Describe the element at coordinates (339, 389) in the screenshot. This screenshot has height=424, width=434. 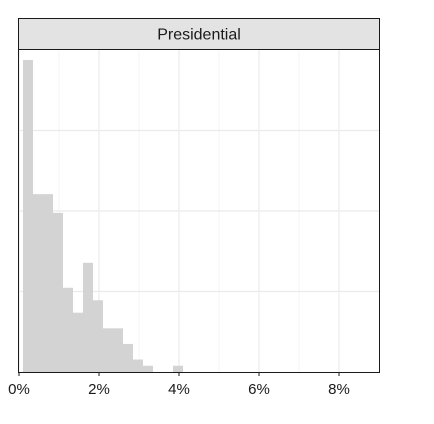
I see `x-tick-label: 8%` at that location.